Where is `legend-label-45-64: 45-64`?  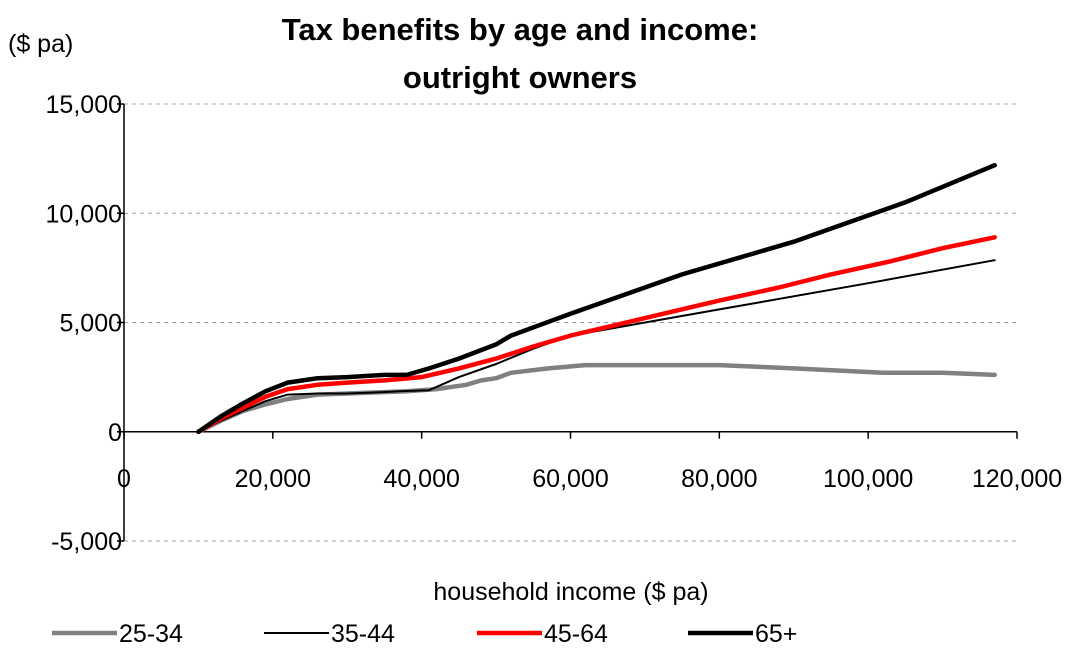 legend-label-45-64: 45-64 is located at coordinates (576, 634).